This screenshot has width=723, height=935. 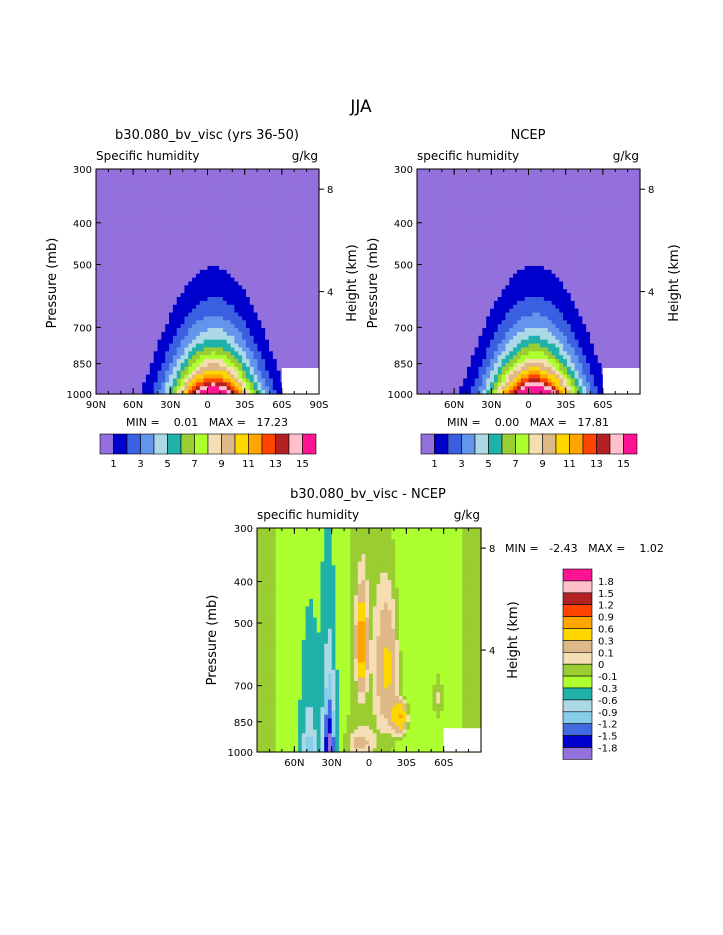 I want to click on panel-ncep-field, so click(x=529, y=282).